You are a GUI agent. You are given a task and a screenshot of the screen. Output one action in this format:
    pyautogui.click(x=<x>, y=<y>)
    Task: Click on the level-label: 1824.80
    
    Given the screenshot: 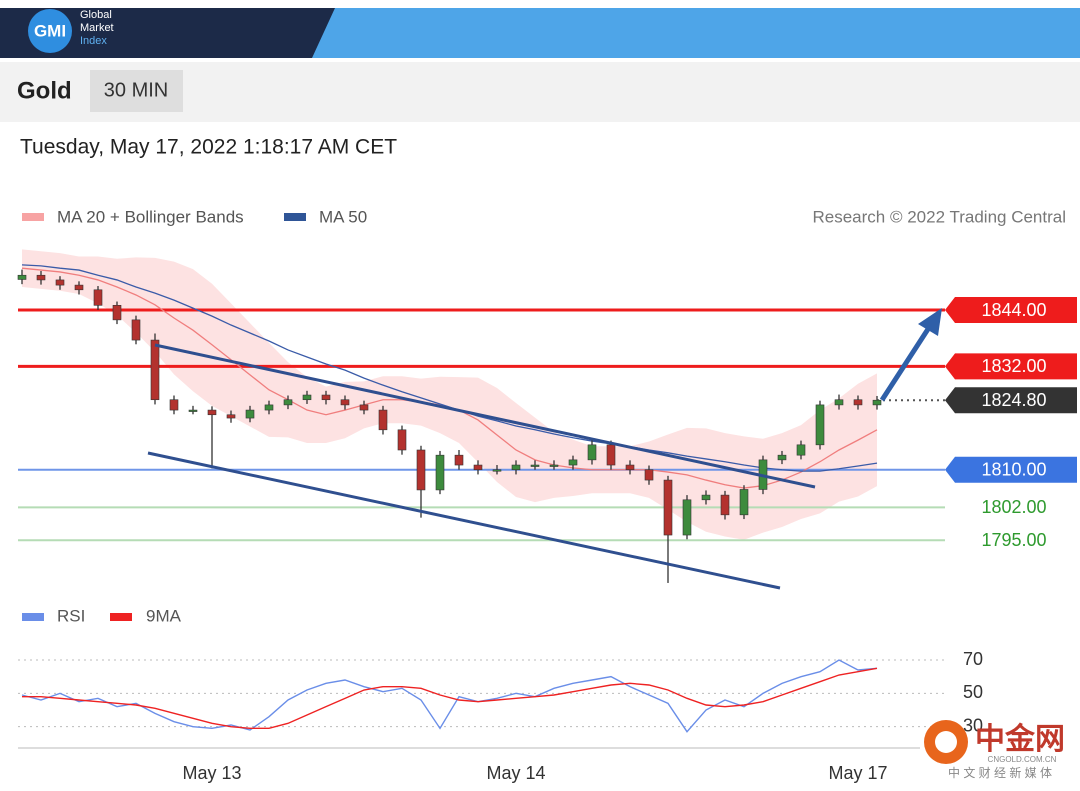 What is the action you would take?
    pyautogui.click(x=1013, y=400)
    